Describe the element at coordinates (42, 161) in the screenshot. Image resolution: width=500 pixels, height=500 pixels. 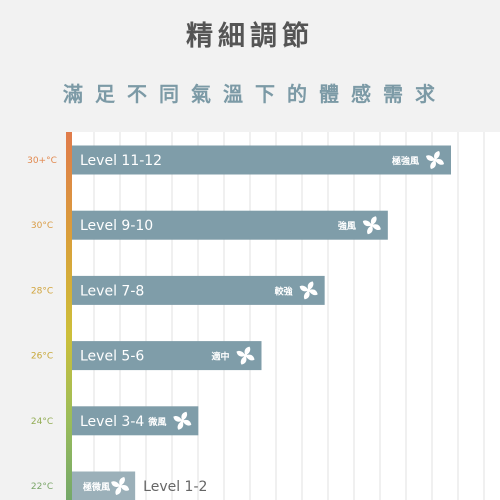
I see `temperature-label: 30+°C` at that location.